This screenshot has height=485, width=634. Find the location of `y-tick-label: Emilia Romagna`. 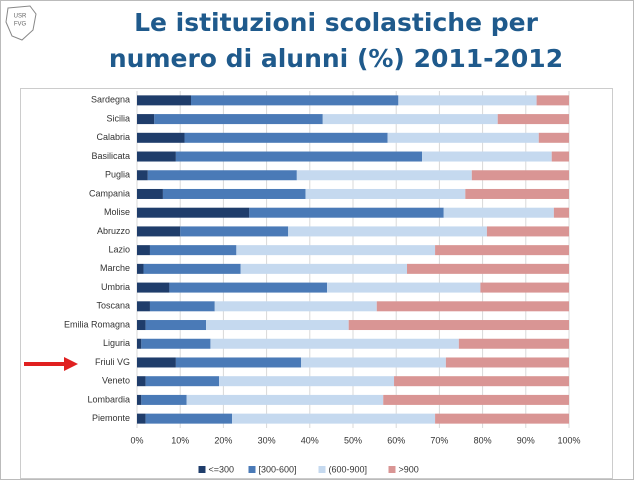

y-tick-label: Emilia Romagna is located at coordinates (97, 324).